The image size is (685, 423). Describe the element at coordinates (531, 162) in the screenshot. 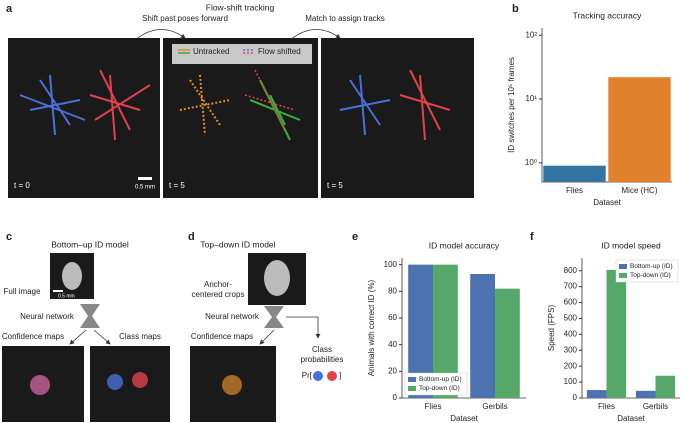

I see `y-tick-label: 10⁰` at that location.